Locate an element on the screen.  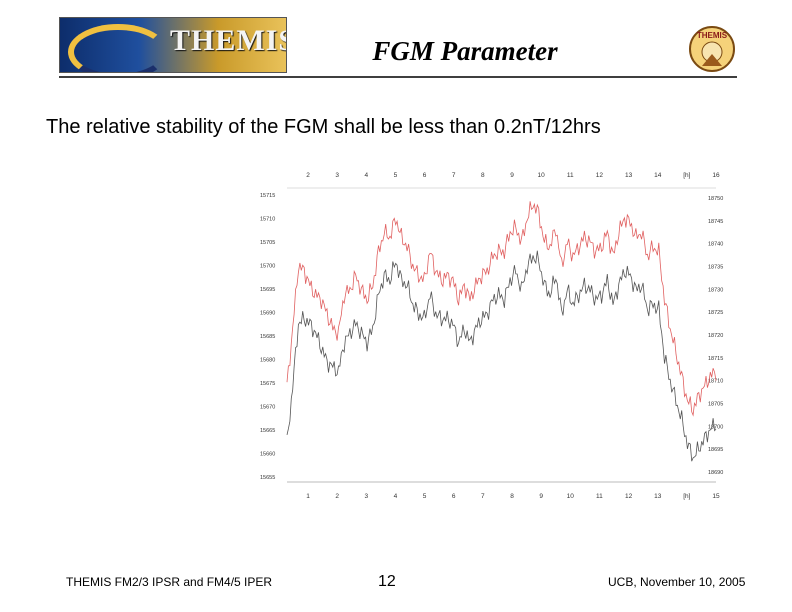
x-tick-label-top: 8 is located at coordinates (483, 175).